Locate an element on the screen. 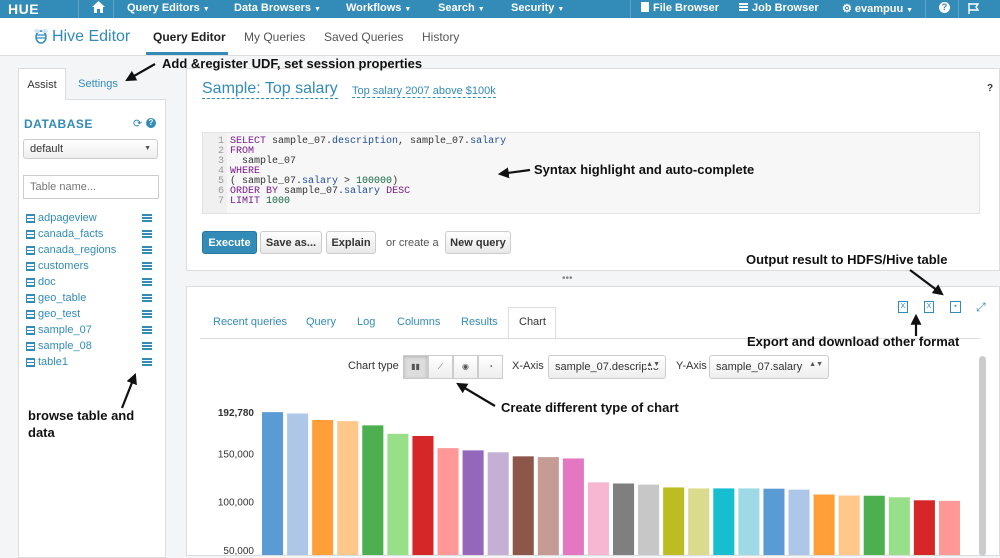 This screenshot has height=558, width=1000. tab-my-queries: My Queries is located at coordinates (275, 37).